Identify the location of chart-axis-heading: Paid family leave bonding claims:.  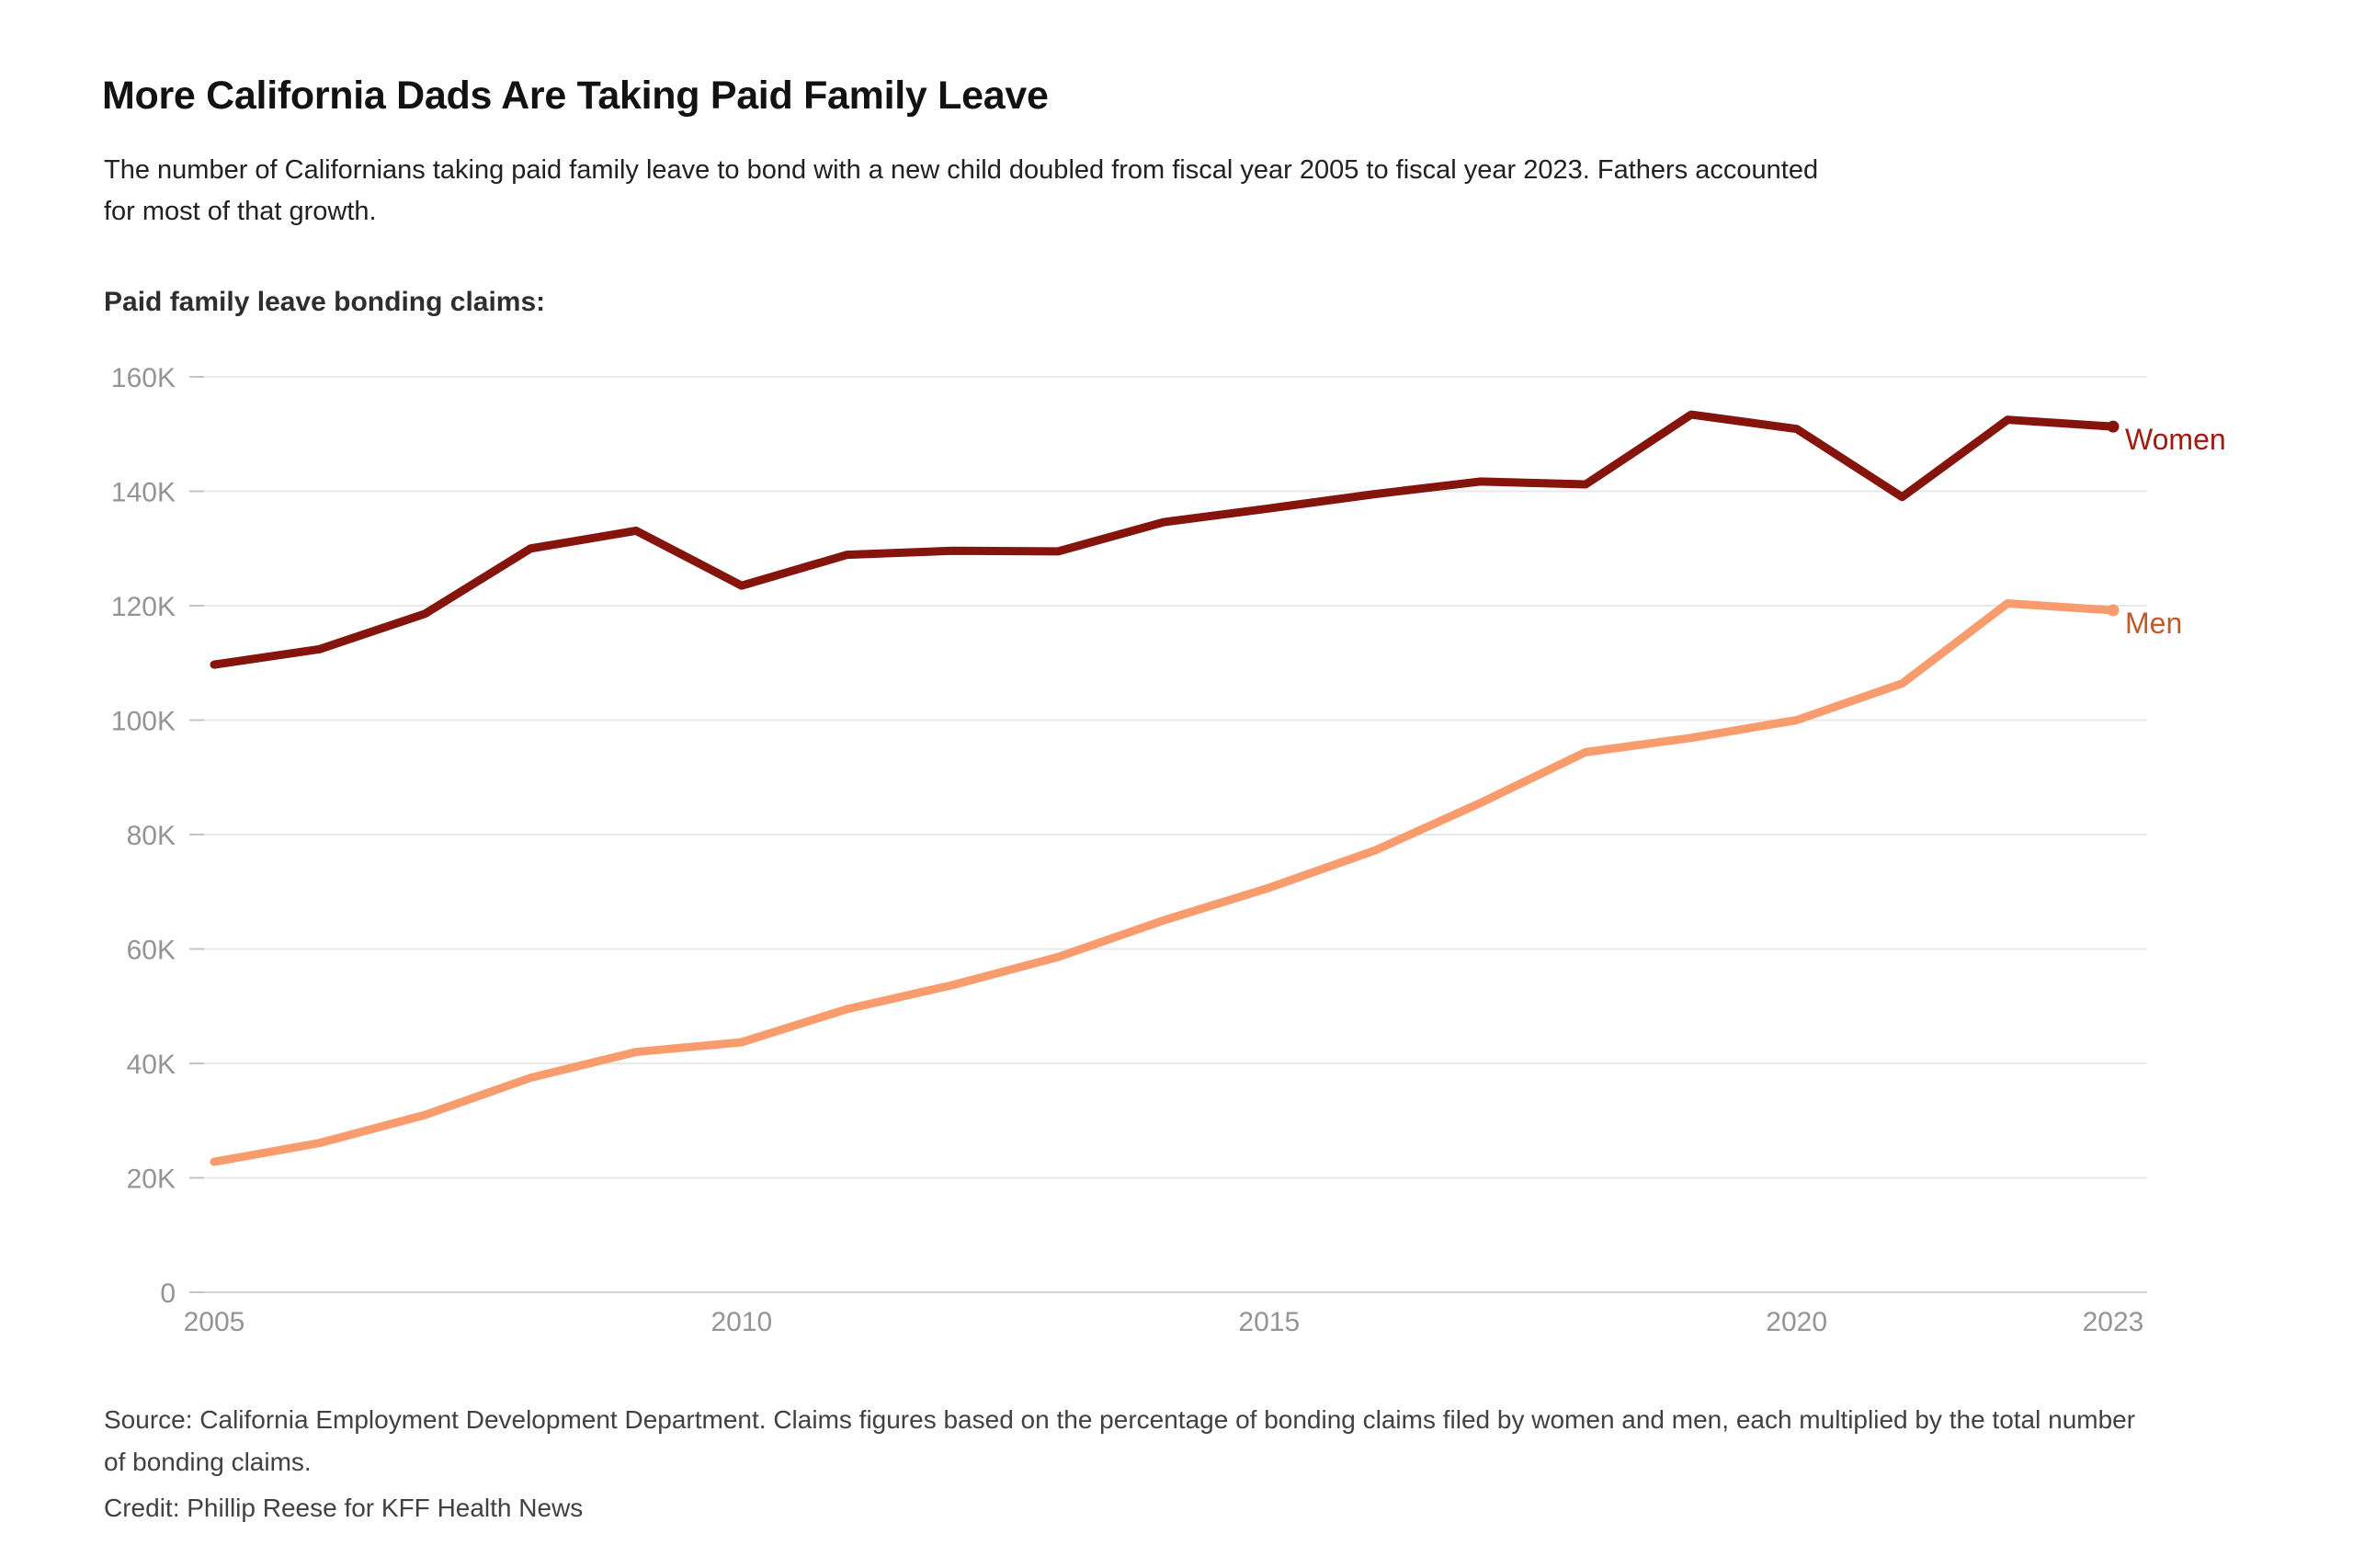
(325, 302).